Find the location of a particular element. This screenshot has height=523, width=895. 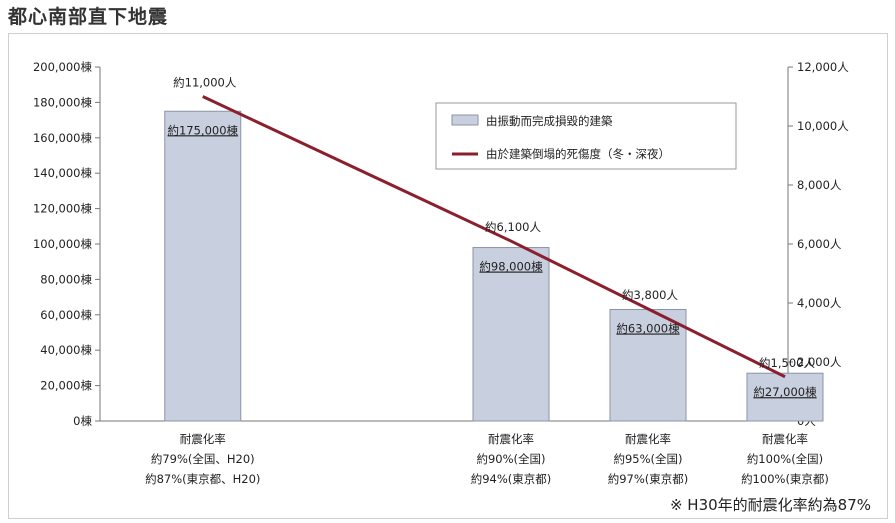

line-value-label: 約6,100人 is located at coordinates (513, 227).